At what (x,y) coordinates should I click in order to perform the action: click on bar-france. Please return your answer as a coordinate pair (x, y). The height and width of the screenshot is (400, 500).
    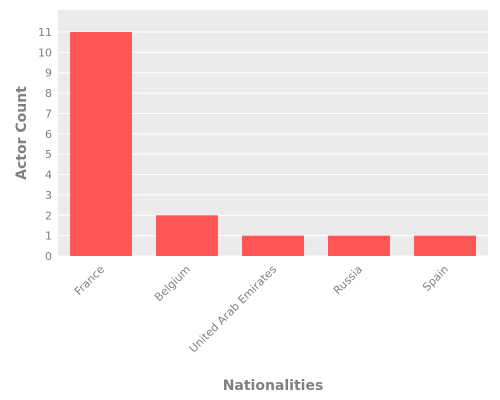
    Looking at the image, I should click on (101, 144).